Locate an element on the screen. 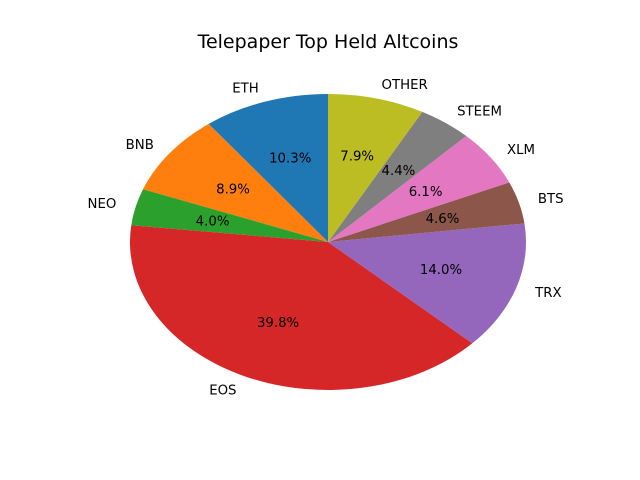  slice-pct-eth: 10.3% is located at coordinates (290, 158).